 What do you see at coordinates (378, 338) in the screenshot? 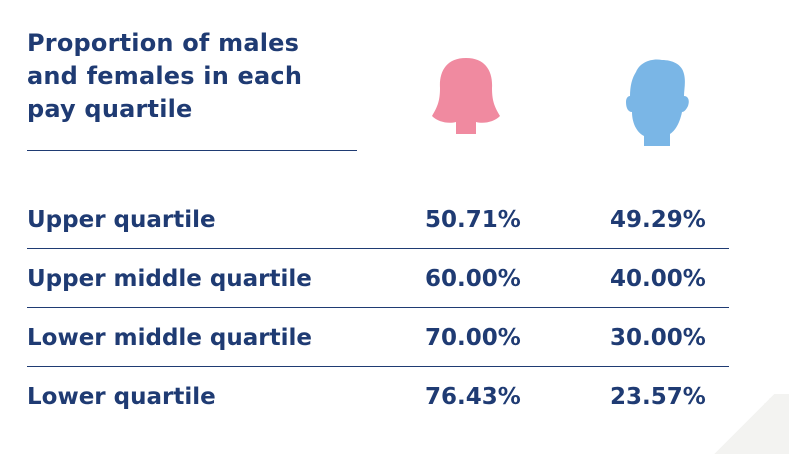
I see `table-row: Lower middle quartile 70.00% 30.00%` at bounding box center [378, 338].